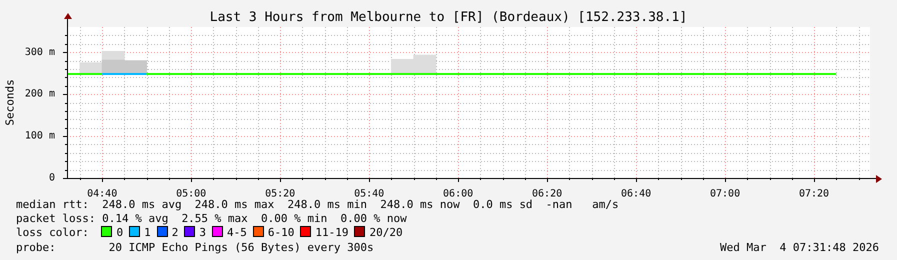 This screenshot has width=897, height=260. What do you see at coordinates (369, 194) in the screenshot?
I see `x-tick-label: 05:40` at bounding box center [369, 194].